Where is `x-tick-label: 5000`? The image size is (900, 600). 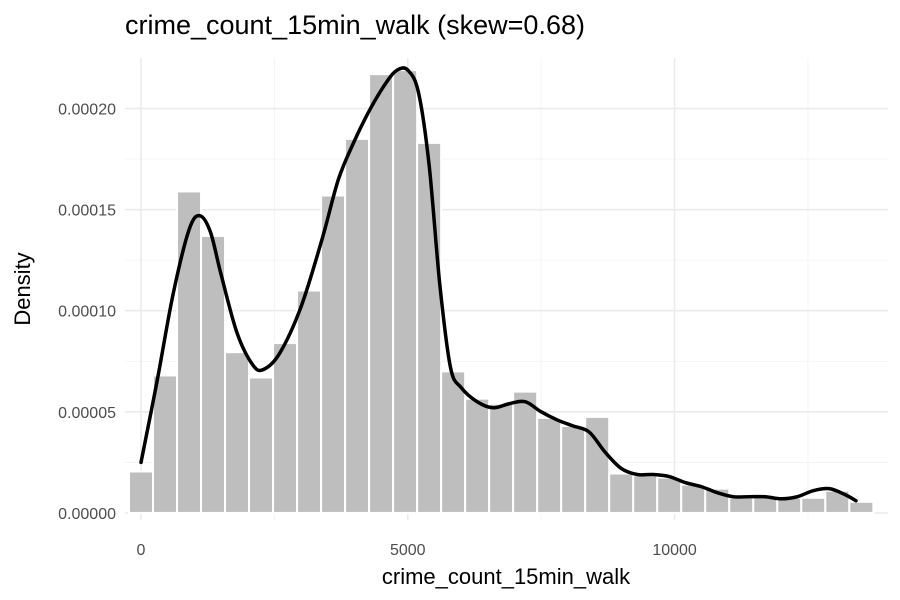 x-tick-label: 5000 is located at coordinates (408, 550).